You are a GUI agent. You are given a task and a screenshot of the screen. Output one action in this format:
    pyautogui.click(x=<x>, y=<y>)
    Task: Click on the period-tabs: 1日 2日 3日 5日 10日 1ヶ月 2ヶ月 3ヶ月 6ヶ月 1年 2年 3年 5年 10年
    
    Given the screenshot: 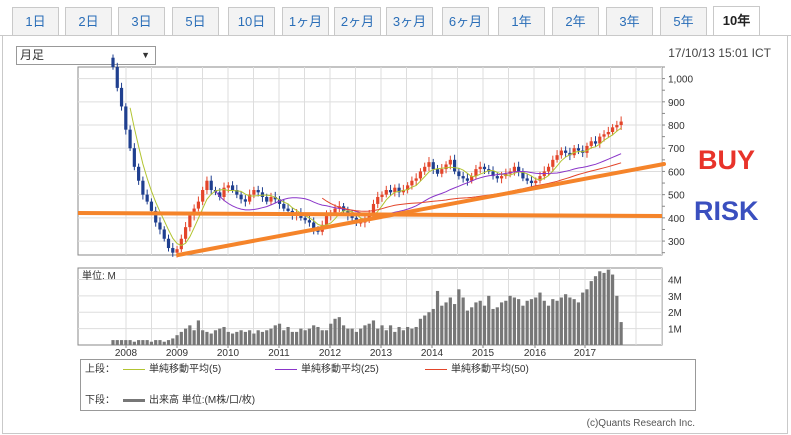 What is the action you would take?
    pyautogui.click(x=395, y=18)
    